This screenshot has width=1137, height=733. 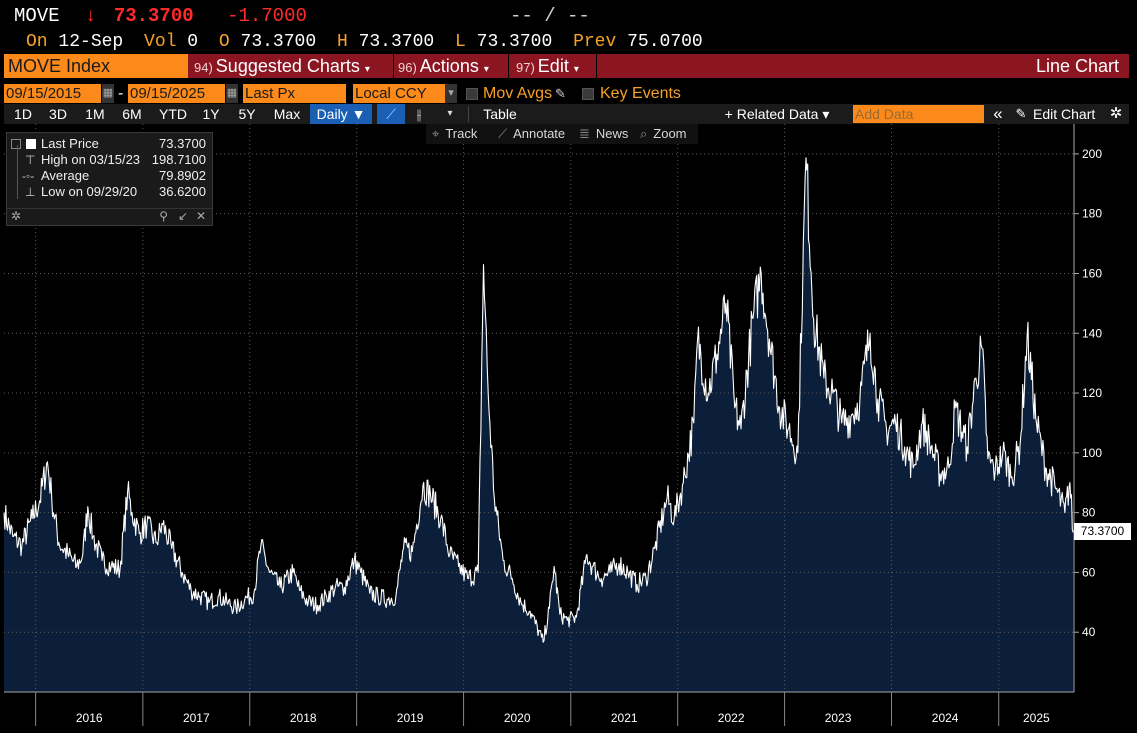 What do you see at coordinates (282, 66) in the screenshot?
I see `suggested-charts-menu: 94) Suggested Charts ▾` at bounding box center [282, 66].